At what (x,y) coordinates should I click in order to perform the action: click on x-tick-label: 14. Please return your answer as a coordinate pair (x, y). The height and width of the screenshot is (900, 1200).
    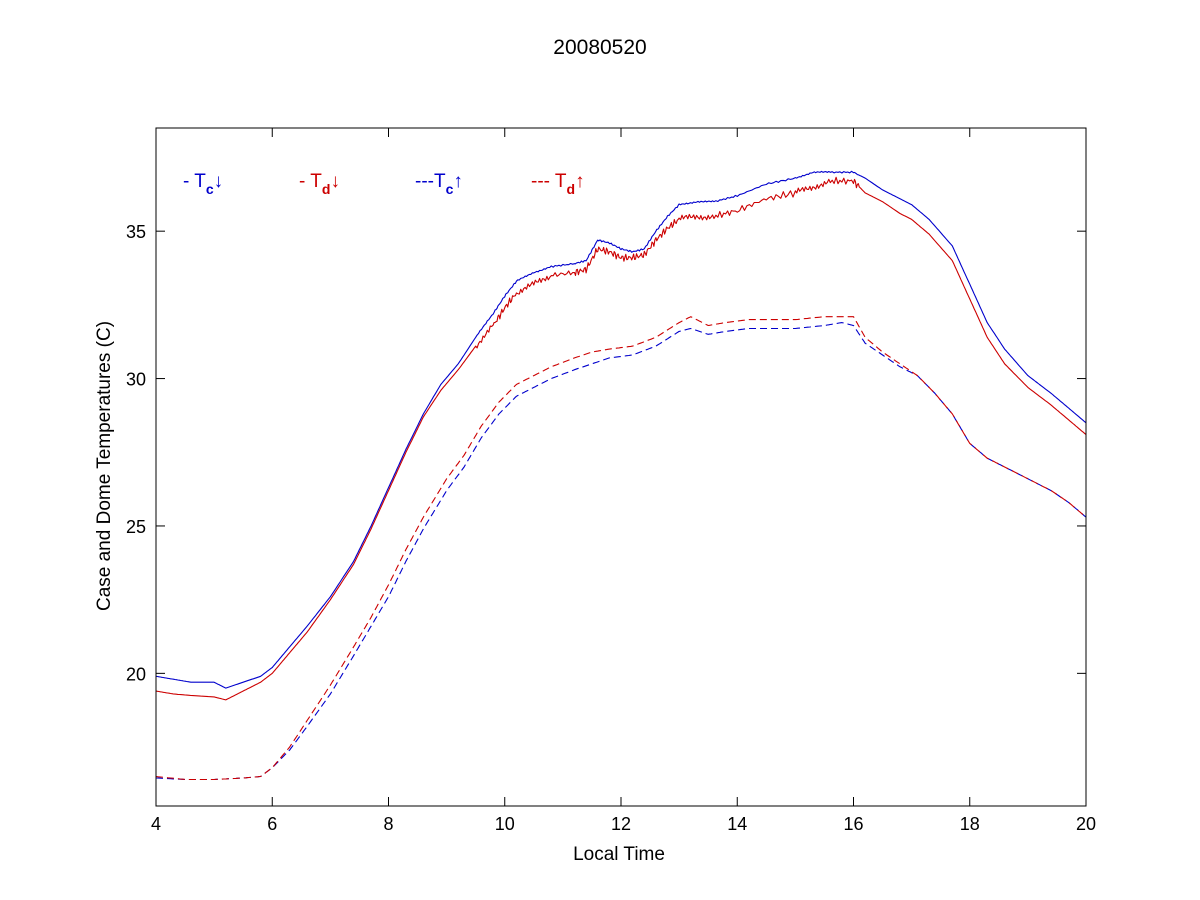
    Looking at the image, I should click on (737, 824).